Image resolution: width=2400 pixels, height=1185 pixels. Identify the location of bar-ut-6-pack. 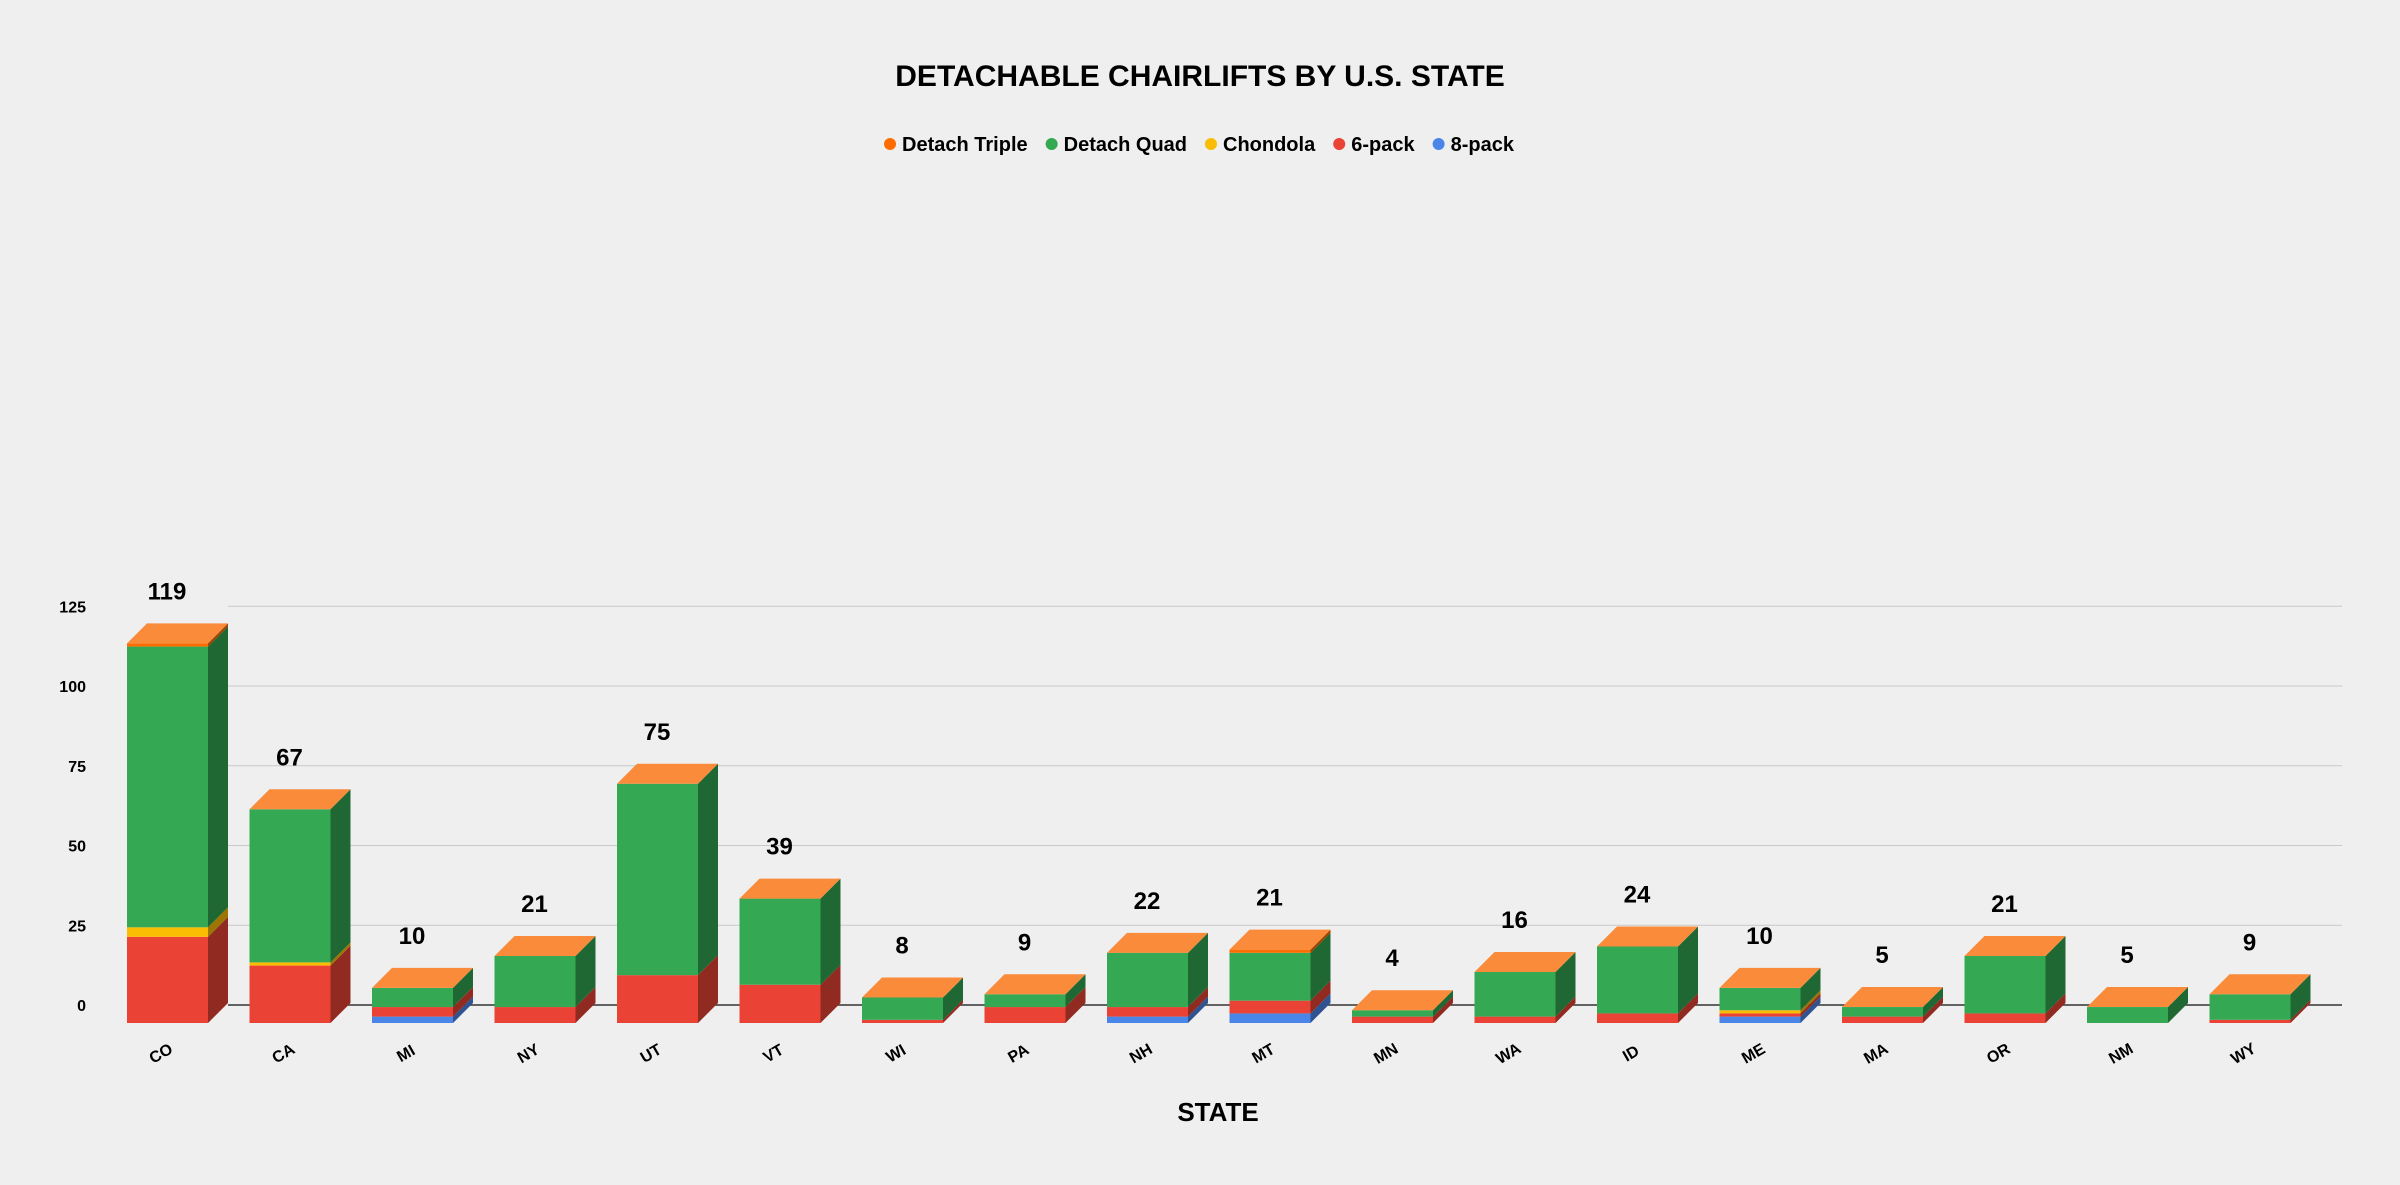
(657, 999).